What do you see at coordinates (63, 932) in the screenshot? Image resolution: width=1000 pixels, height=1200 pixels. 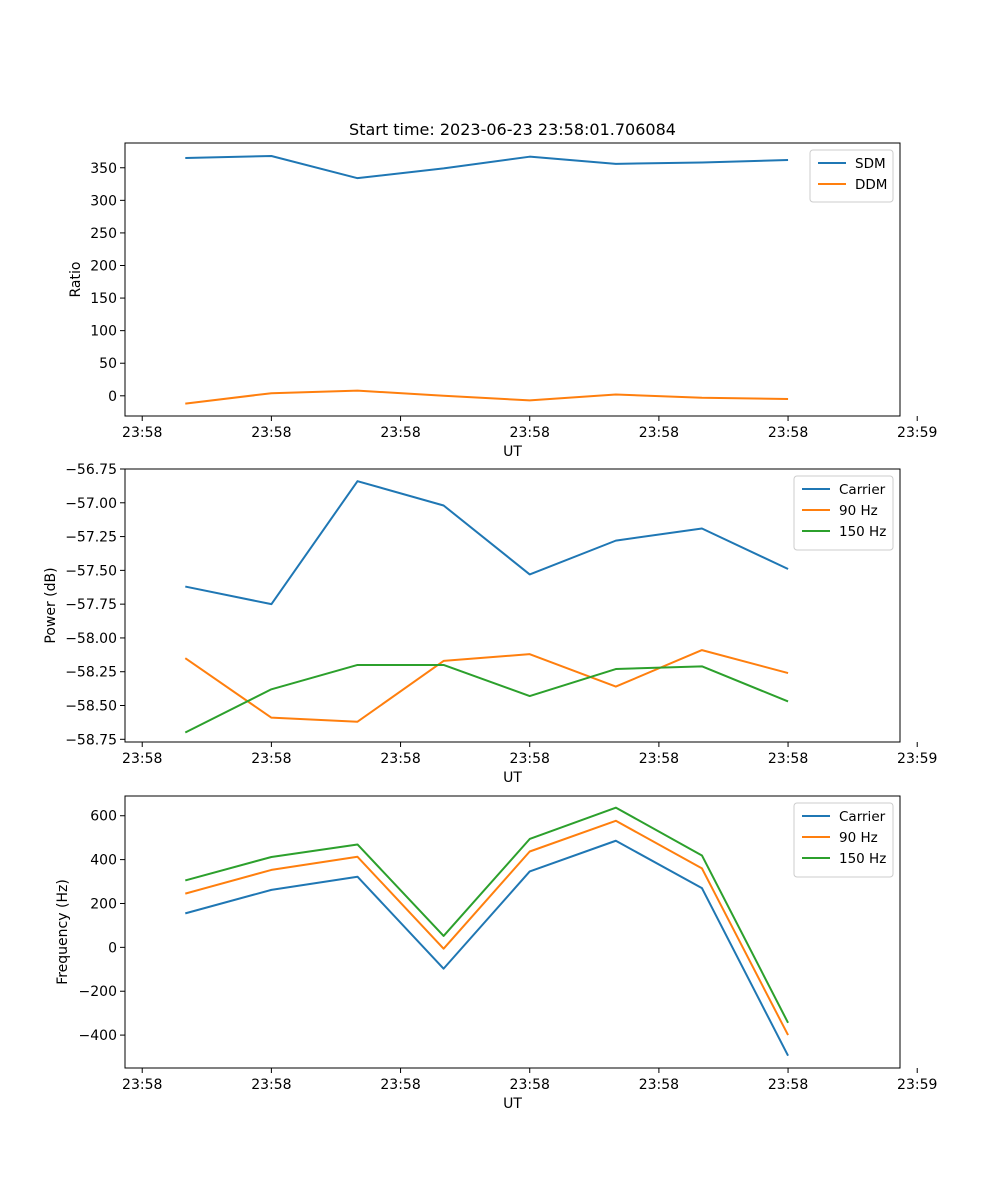 I see `y-axis-label: Frequency (Hz)` at bounding box center [63, 932].